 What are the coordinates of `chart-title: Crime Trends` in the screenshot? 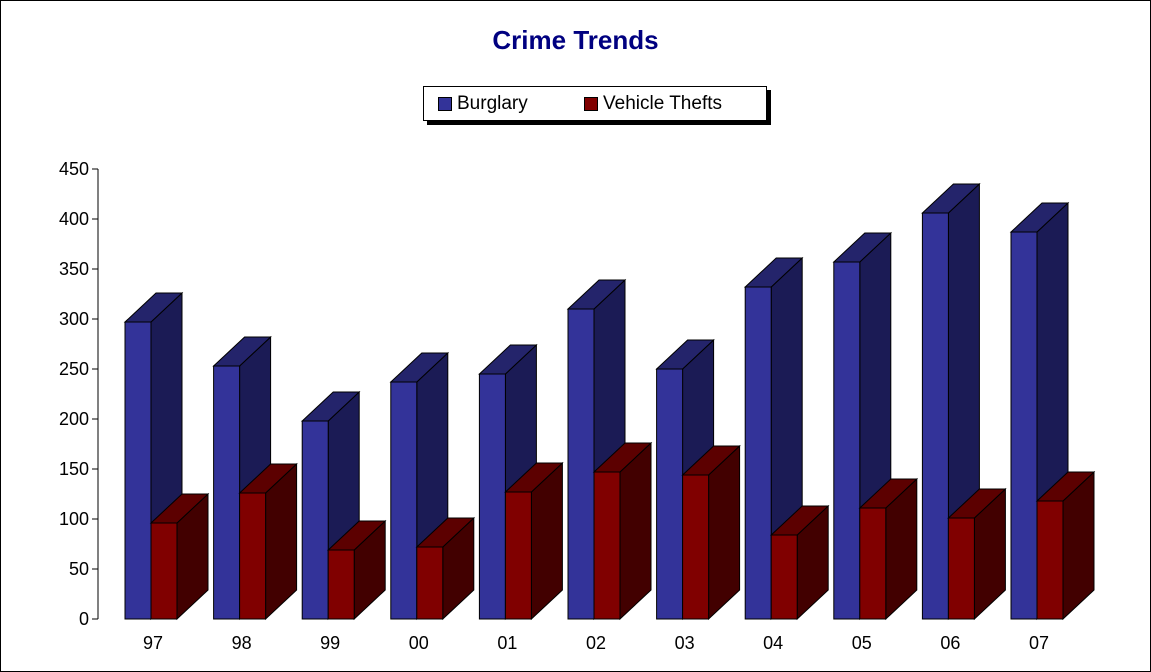 It's located at (575, 40).